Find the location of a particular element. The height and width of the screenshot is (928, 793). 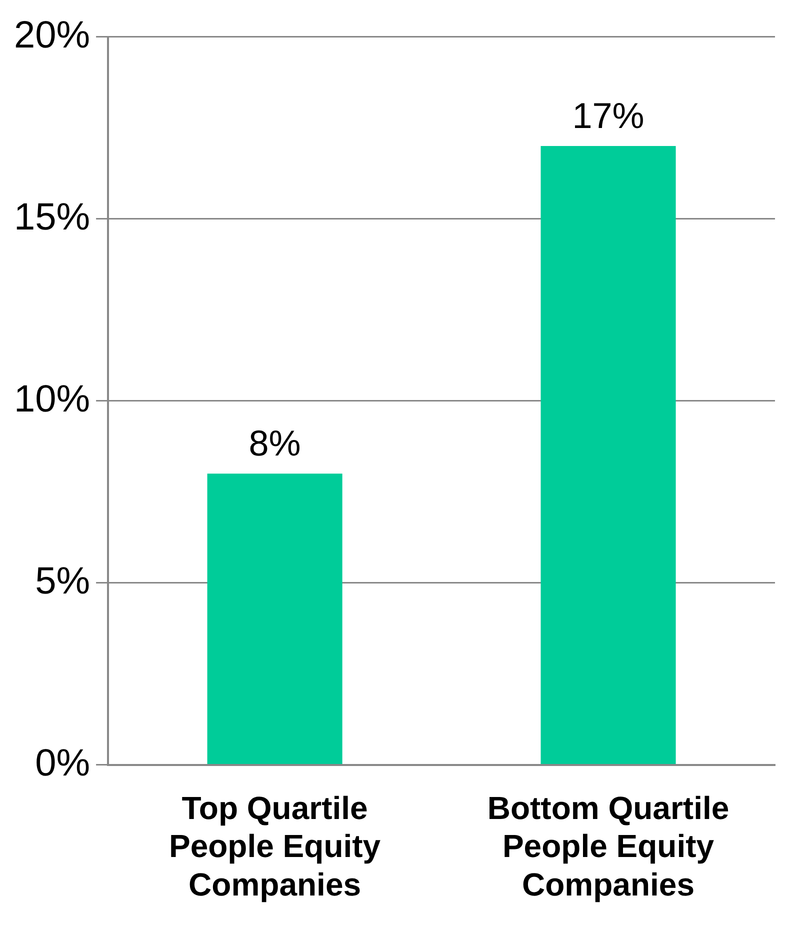

data-label: 17% is located at coordinates (608, 115).